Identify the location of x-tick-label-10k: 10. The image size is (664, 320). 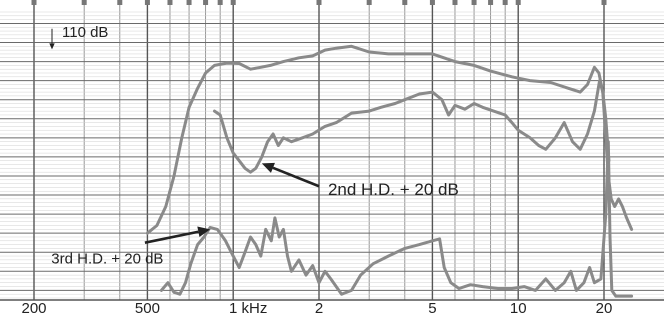
(518, 308).